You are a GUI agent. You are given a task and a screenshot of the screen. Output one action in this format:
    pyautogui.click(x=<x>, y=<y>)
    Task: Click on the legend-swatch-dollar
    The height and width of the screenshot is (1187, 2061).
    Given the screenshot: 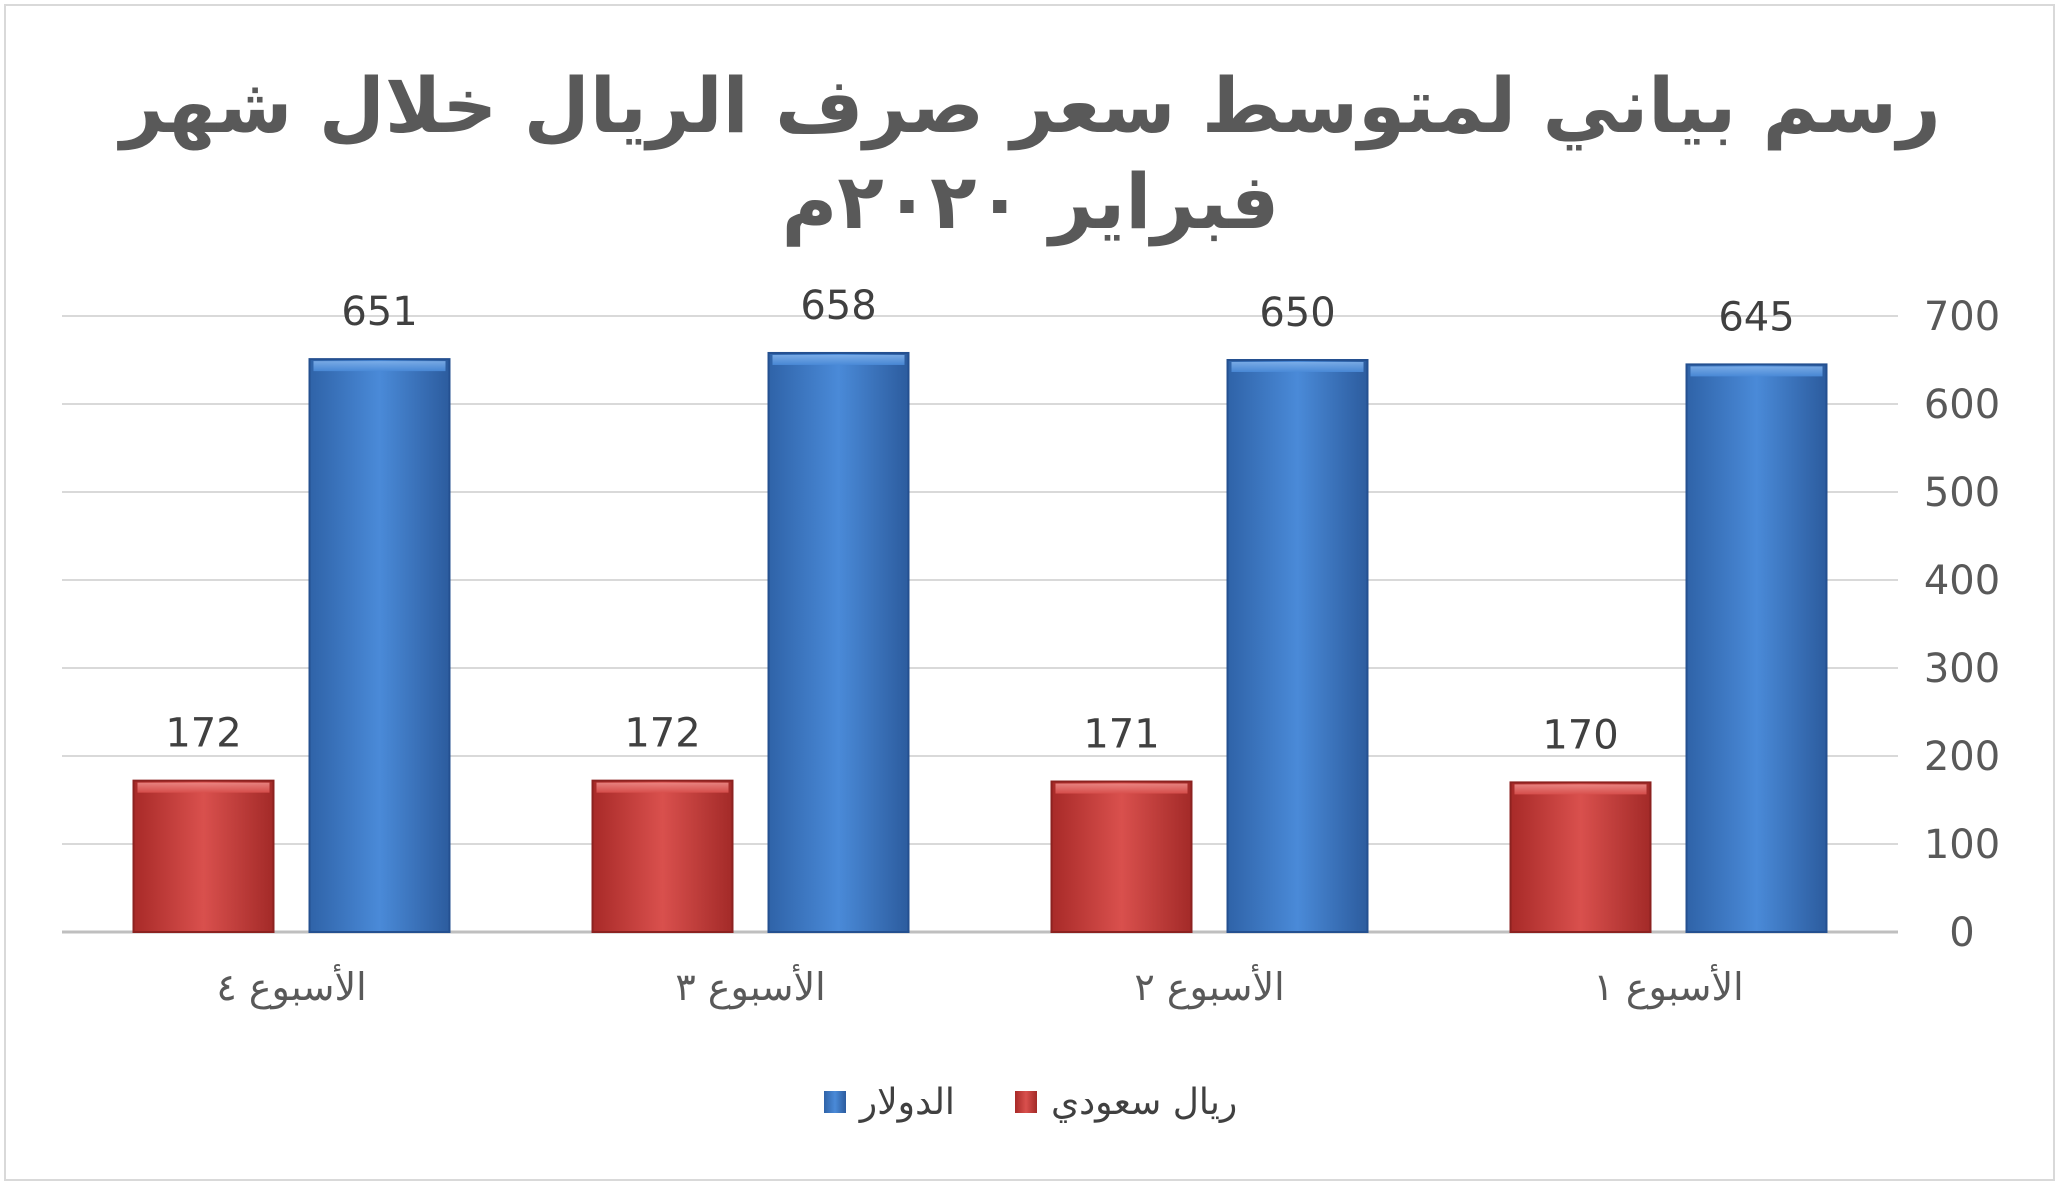 What is the action you would take?
    pyautogui.click(x=834, y=1102)
    